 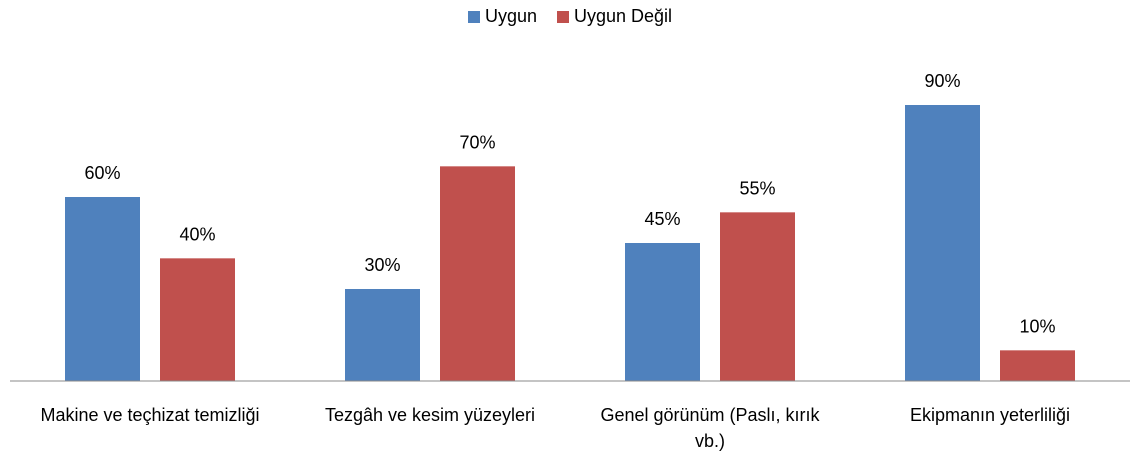 What do you see at coordinates (197, 234) in the screenshot?
I see `value-label: 40%` at bounding box center [197, 234].